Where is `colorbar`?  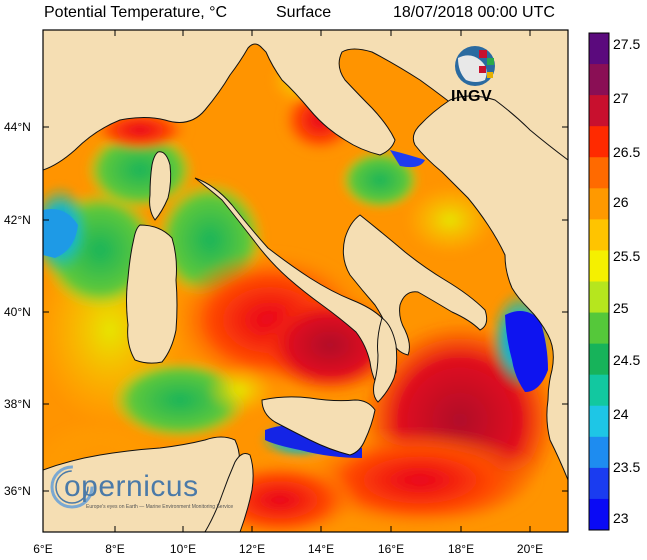
colorbar is located at coordinates (599, 282).